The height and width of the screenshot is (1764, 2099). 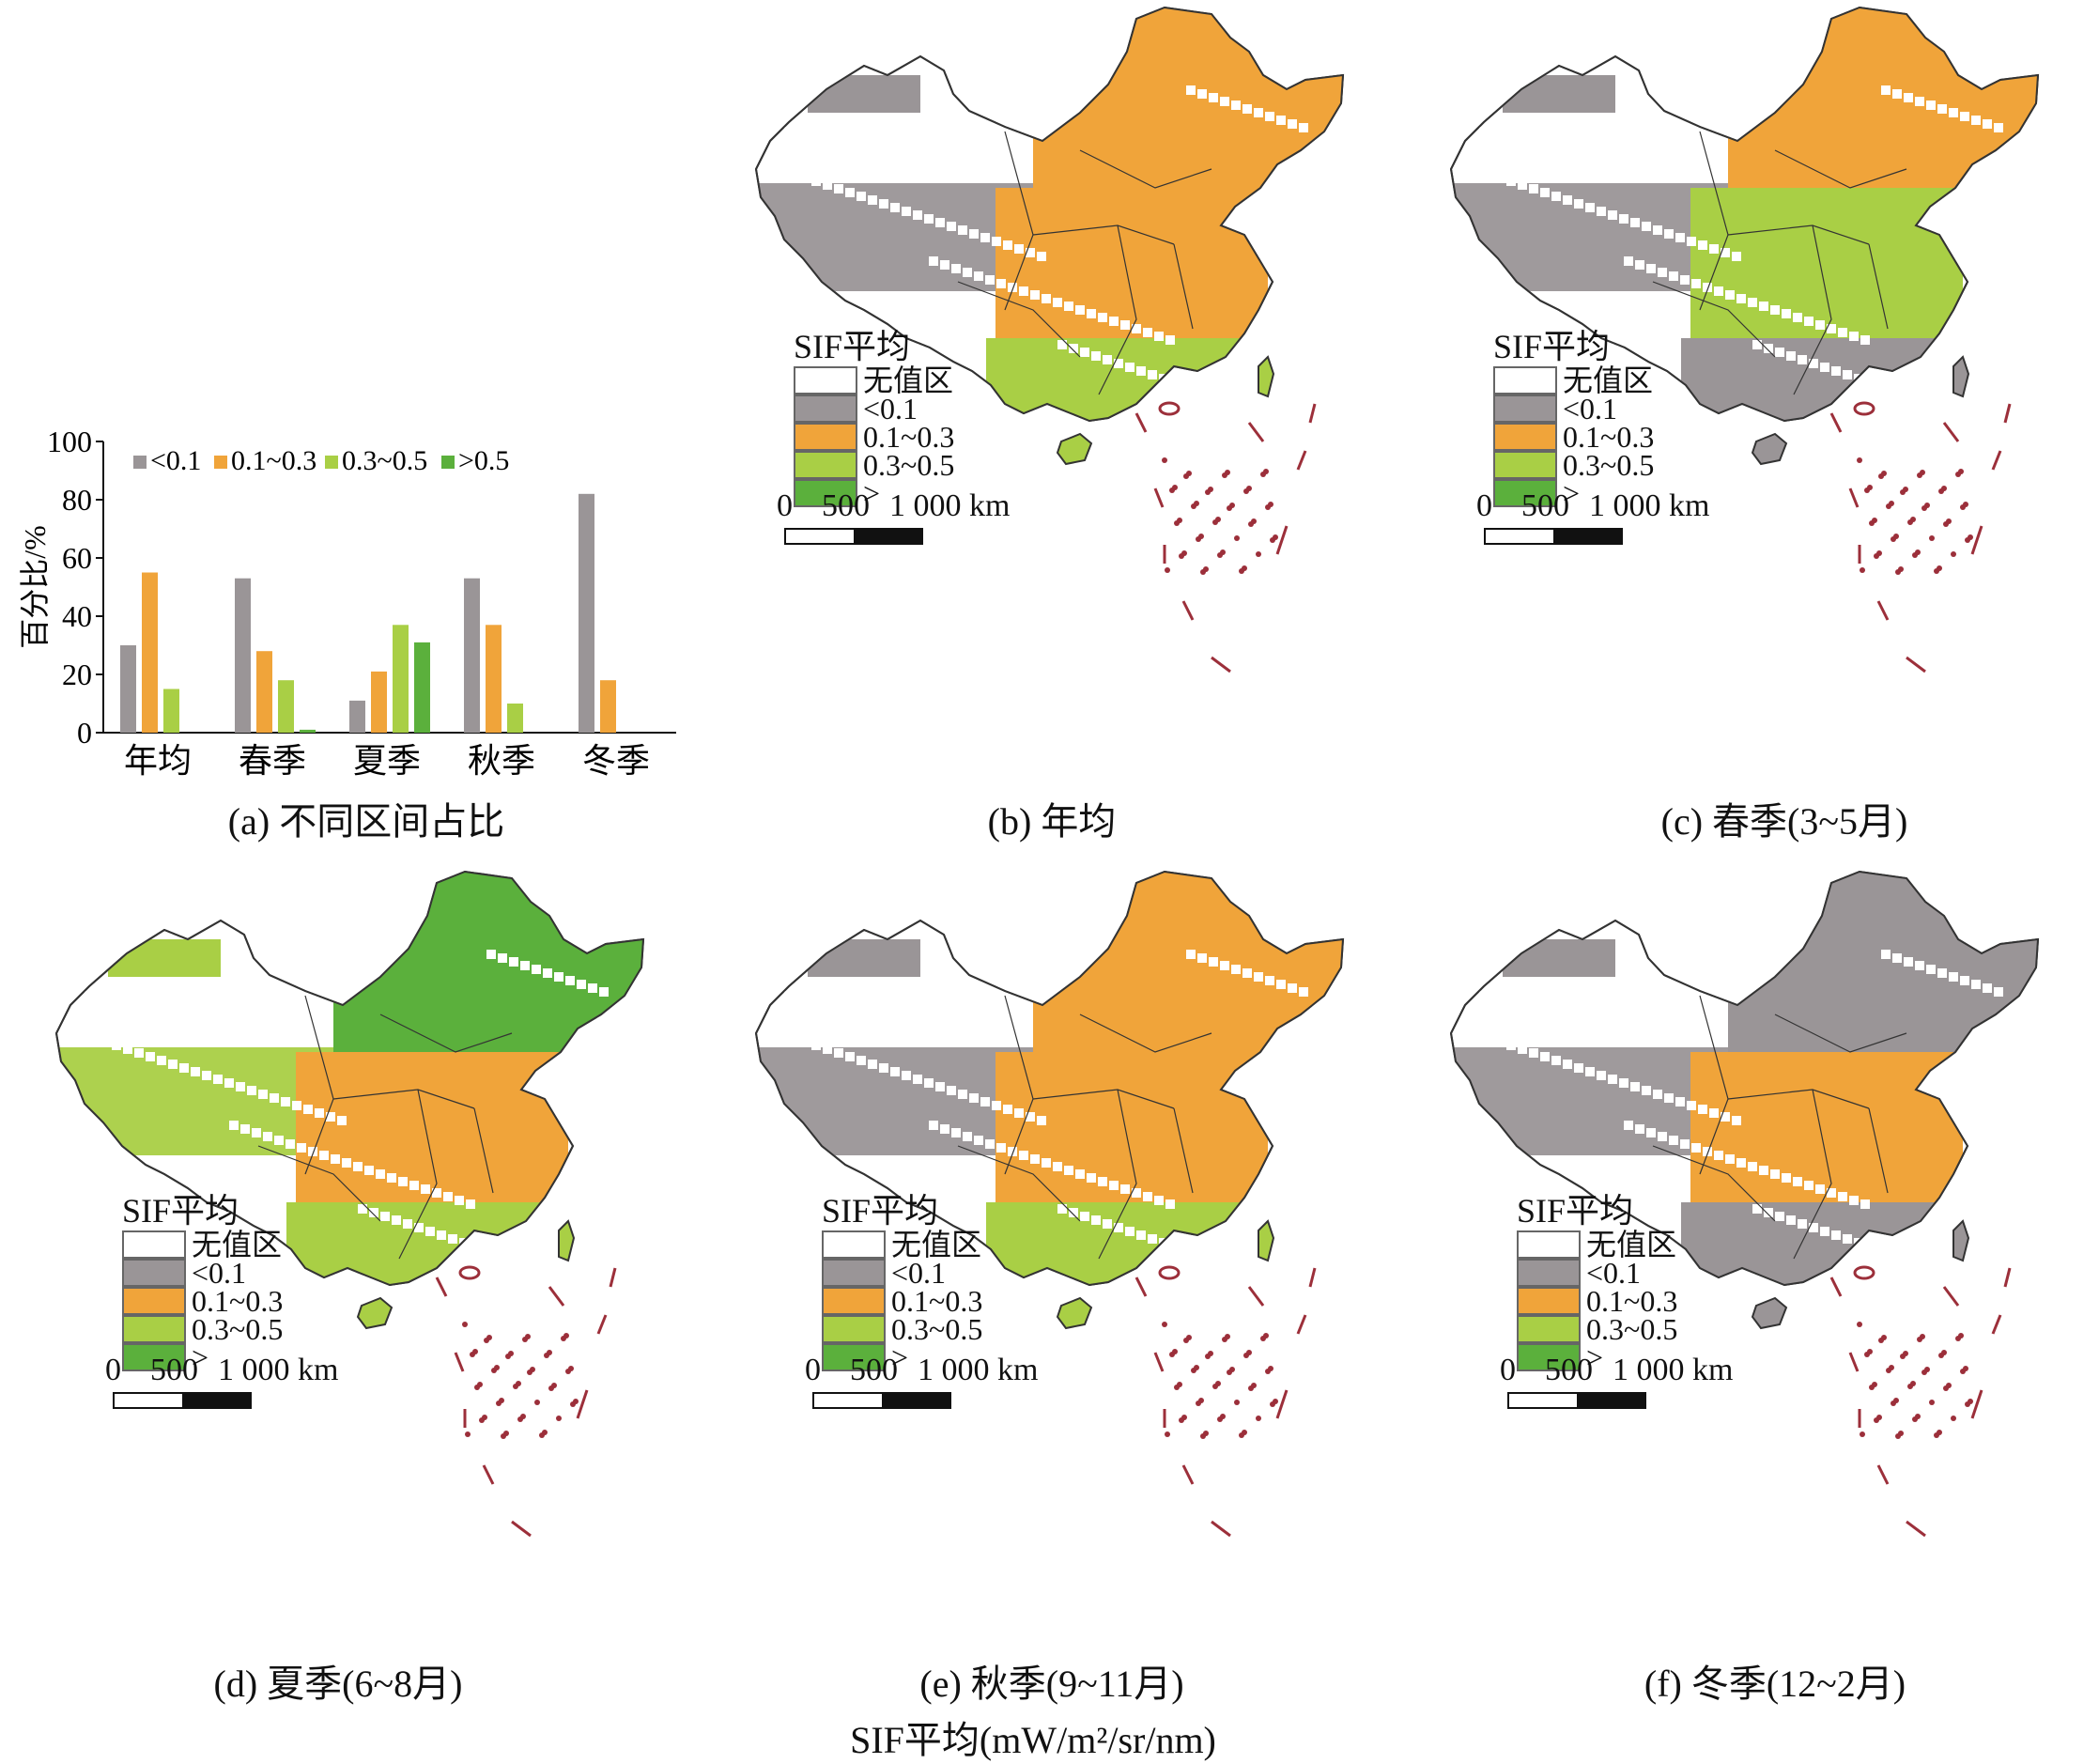 What do you see at coordinates (1589, 1101) in the screenshot?
I see `sif-region-west` at bounding box center [1589, 1101].